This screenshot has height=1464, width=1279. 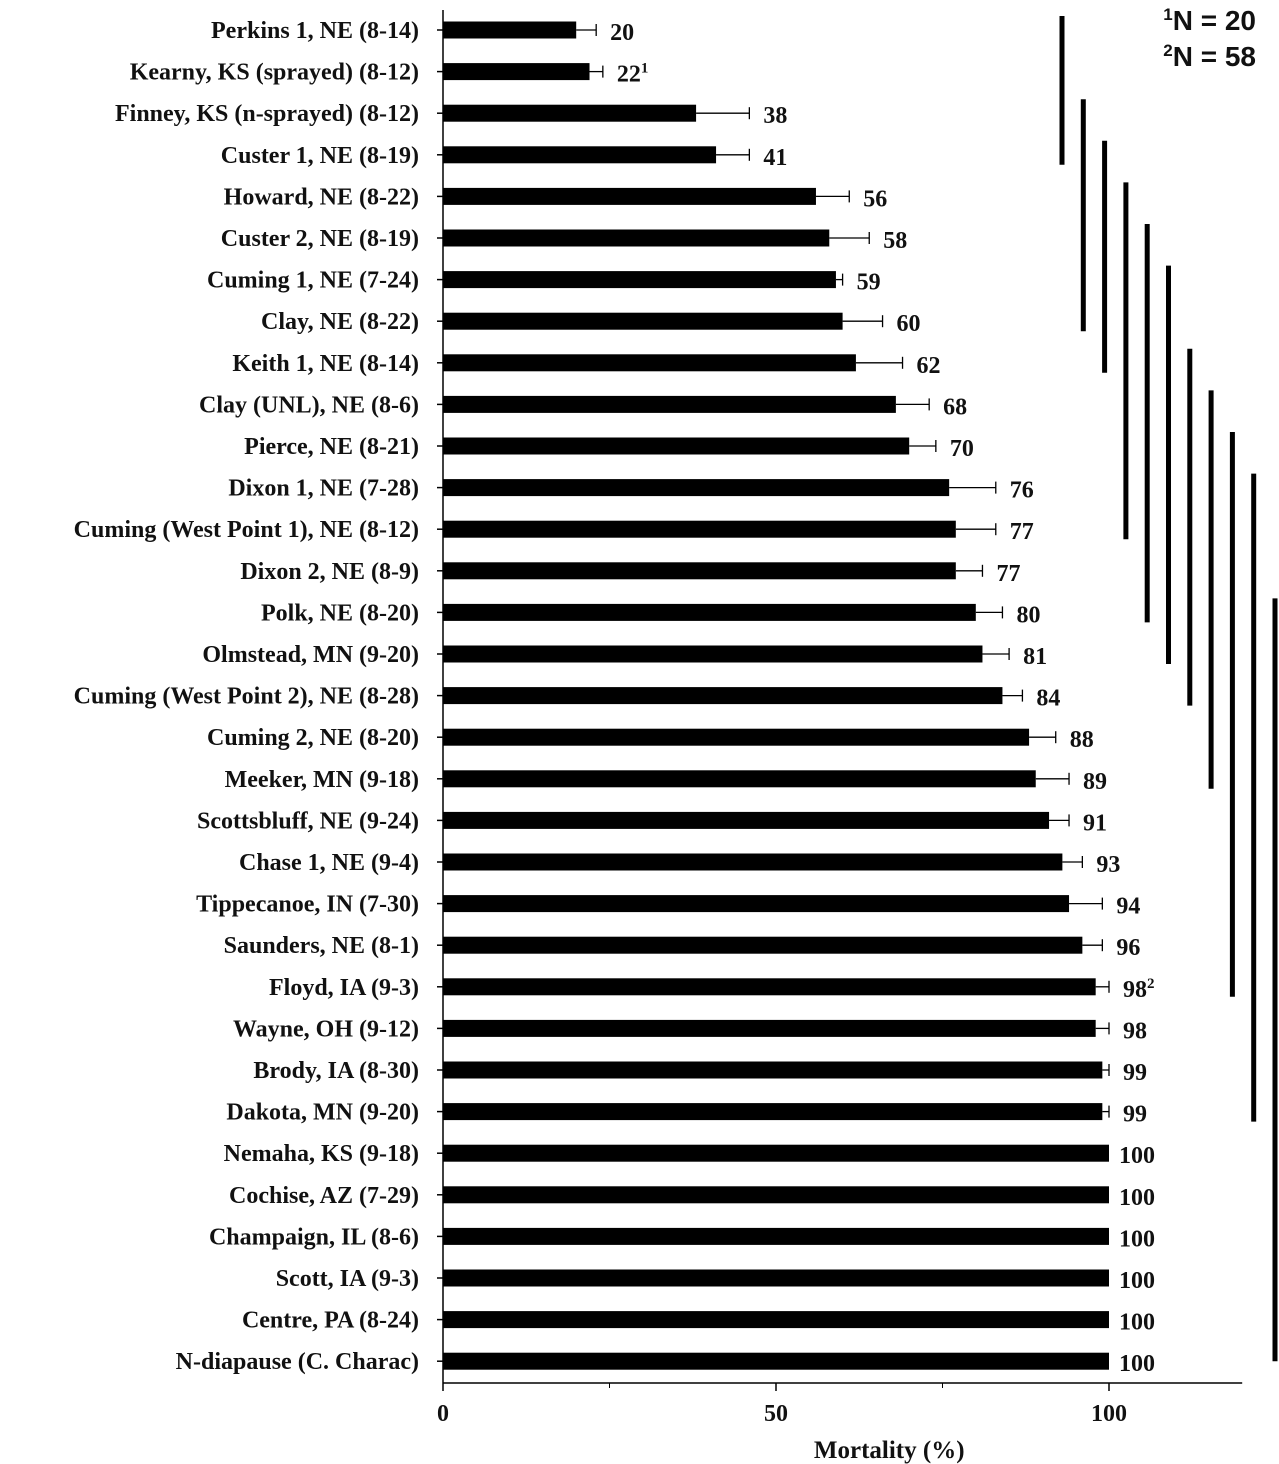 I want to click on category-label: Scottsbluff, NE (9-24), so click(x=308, y=821).